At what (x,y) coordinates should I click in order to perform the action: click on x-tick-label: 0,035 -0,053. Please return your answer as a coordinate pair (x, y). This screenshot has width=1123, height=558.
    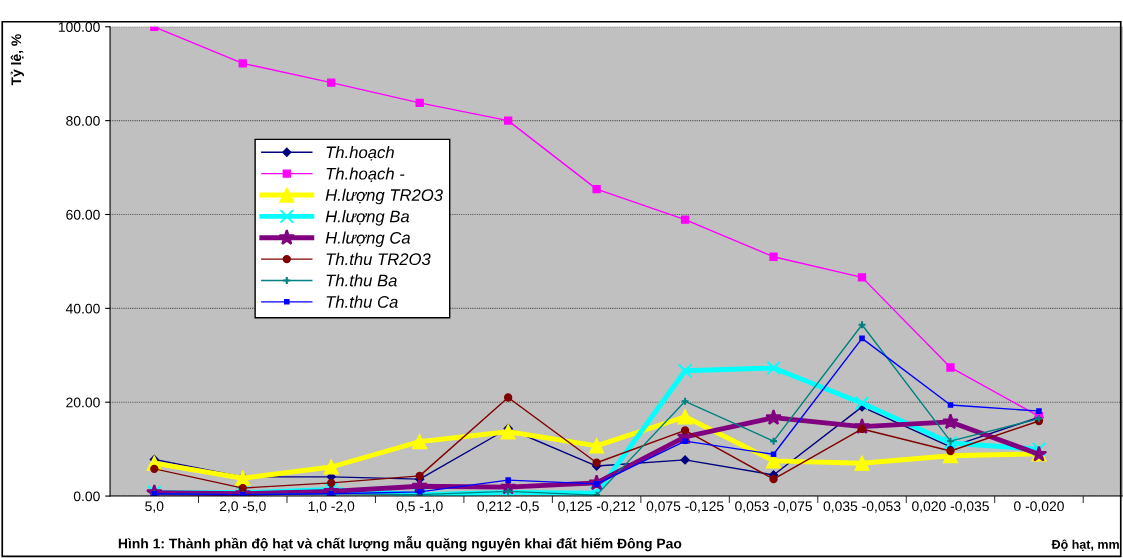
    Looking at the image, I should click on (862, 507).